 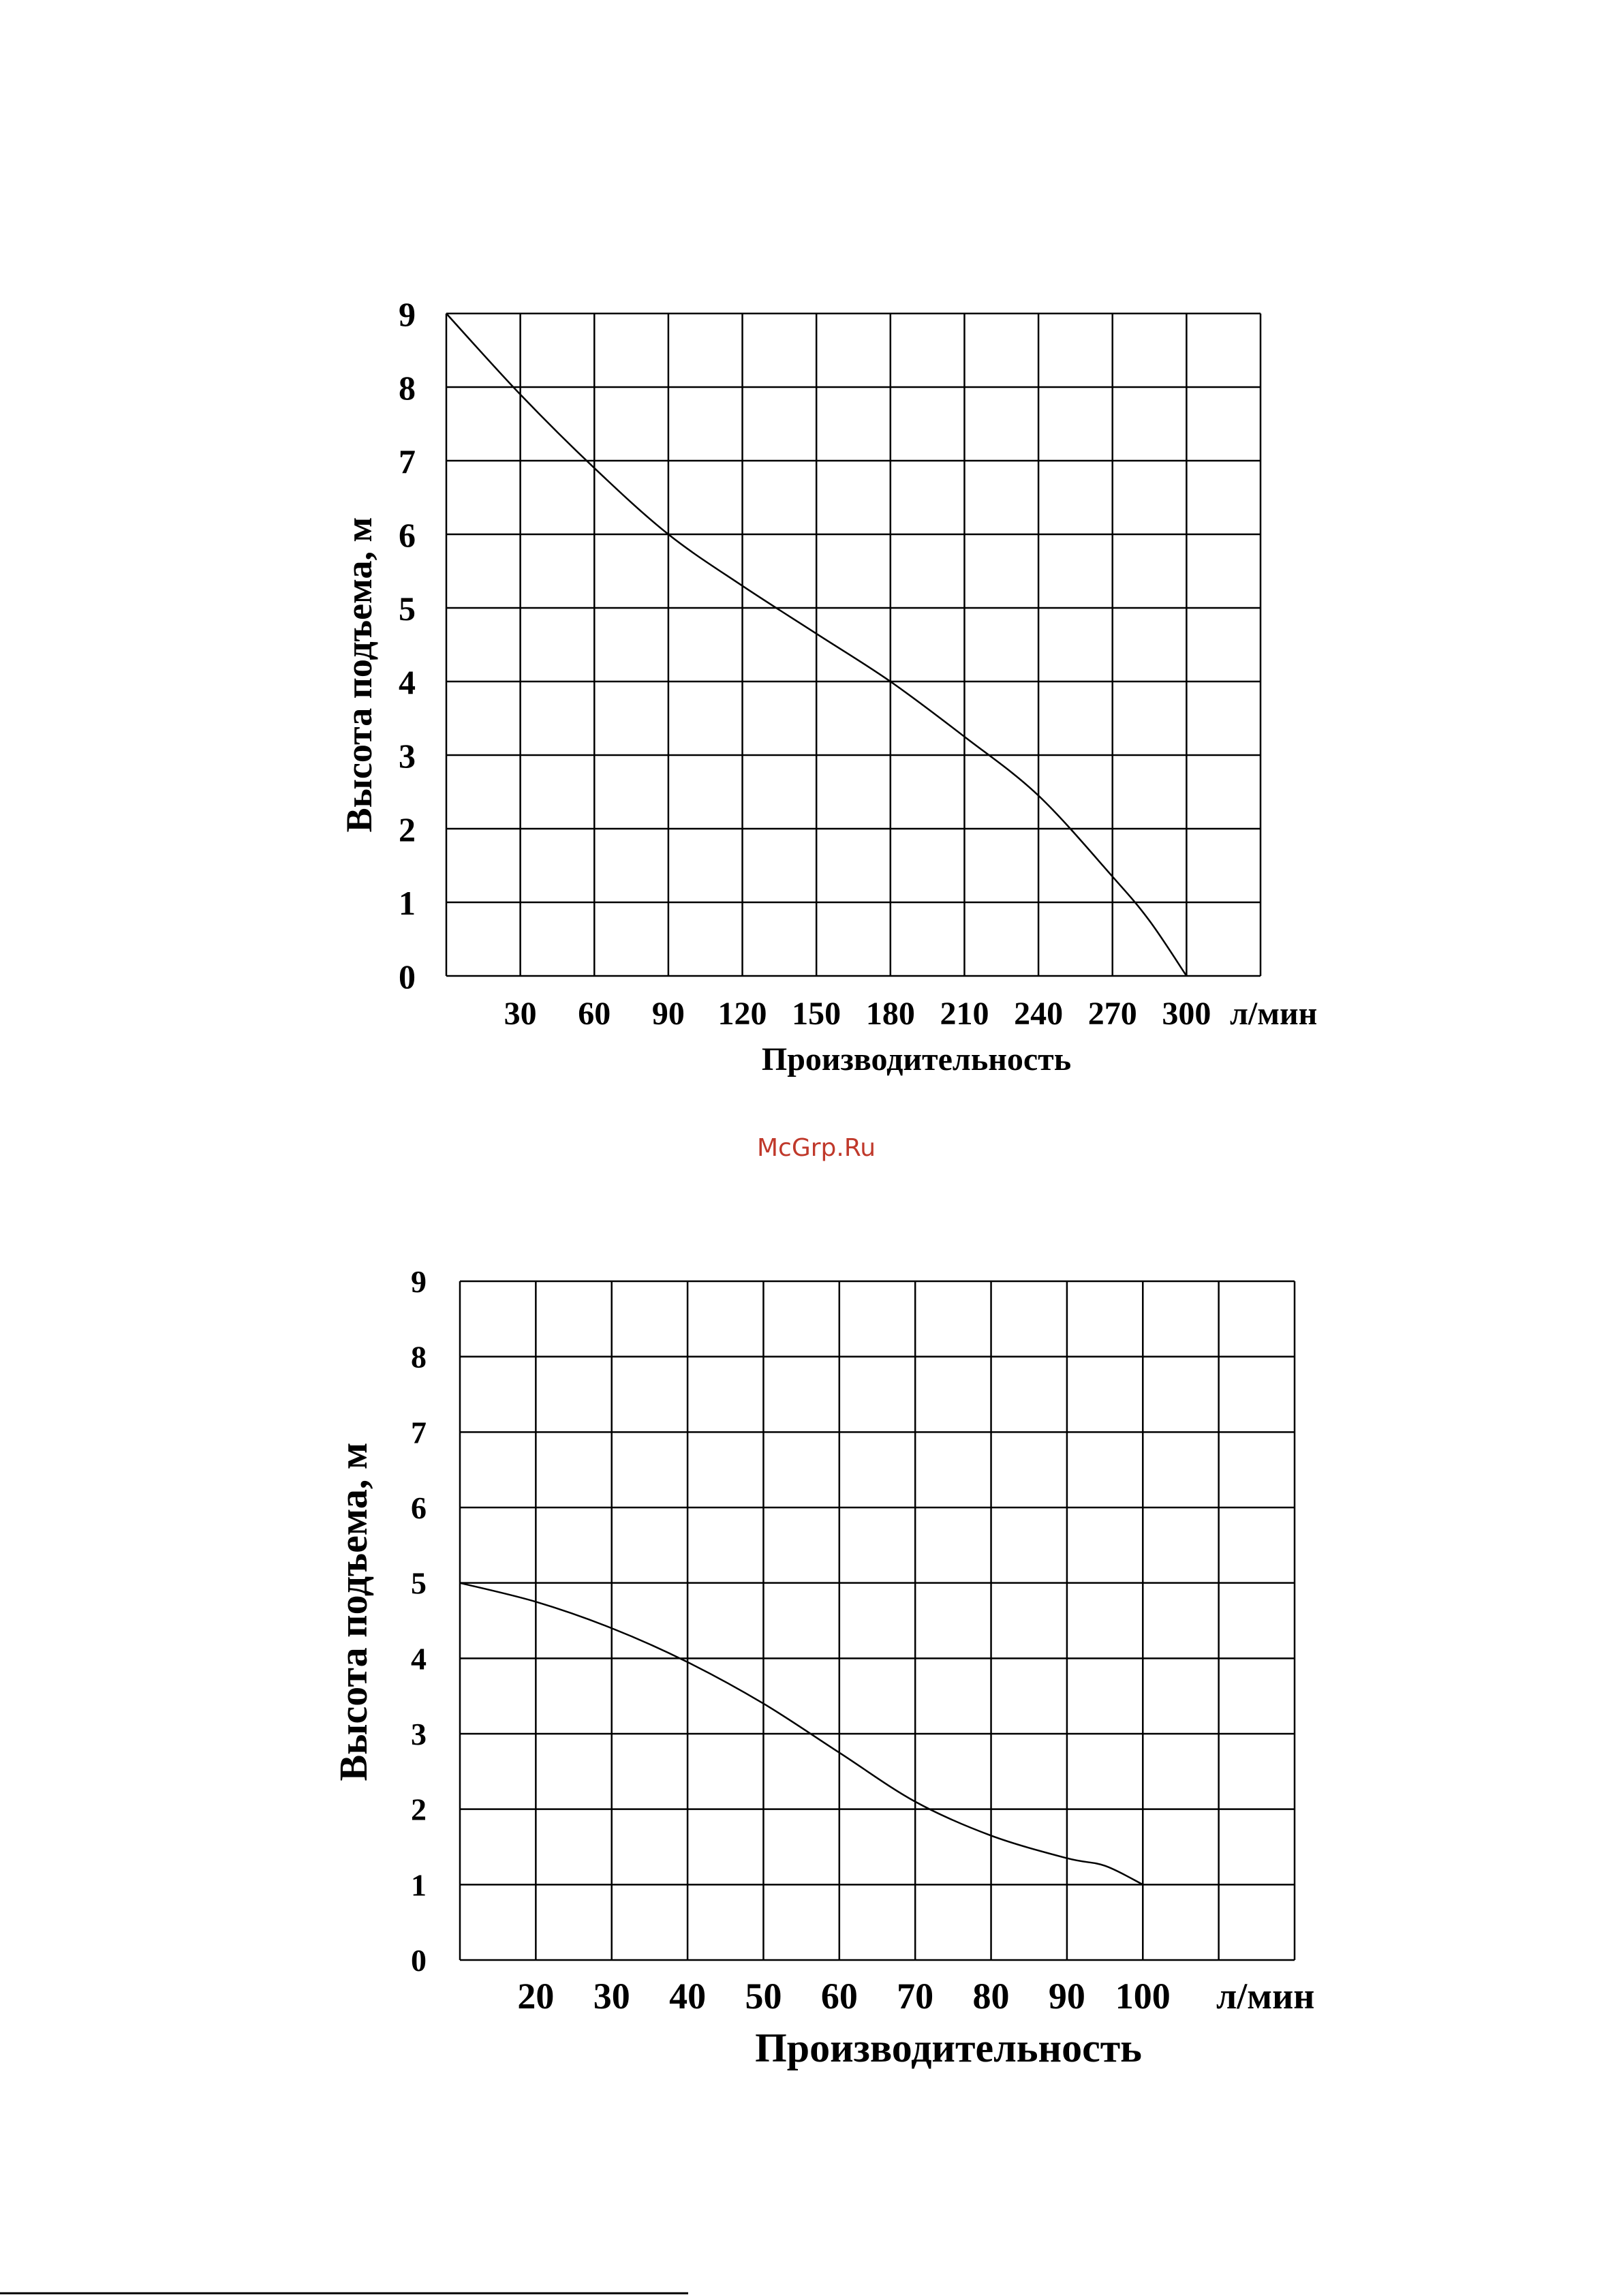 I want to click on x-tick-label: 150, so click(x=816, y=1014).